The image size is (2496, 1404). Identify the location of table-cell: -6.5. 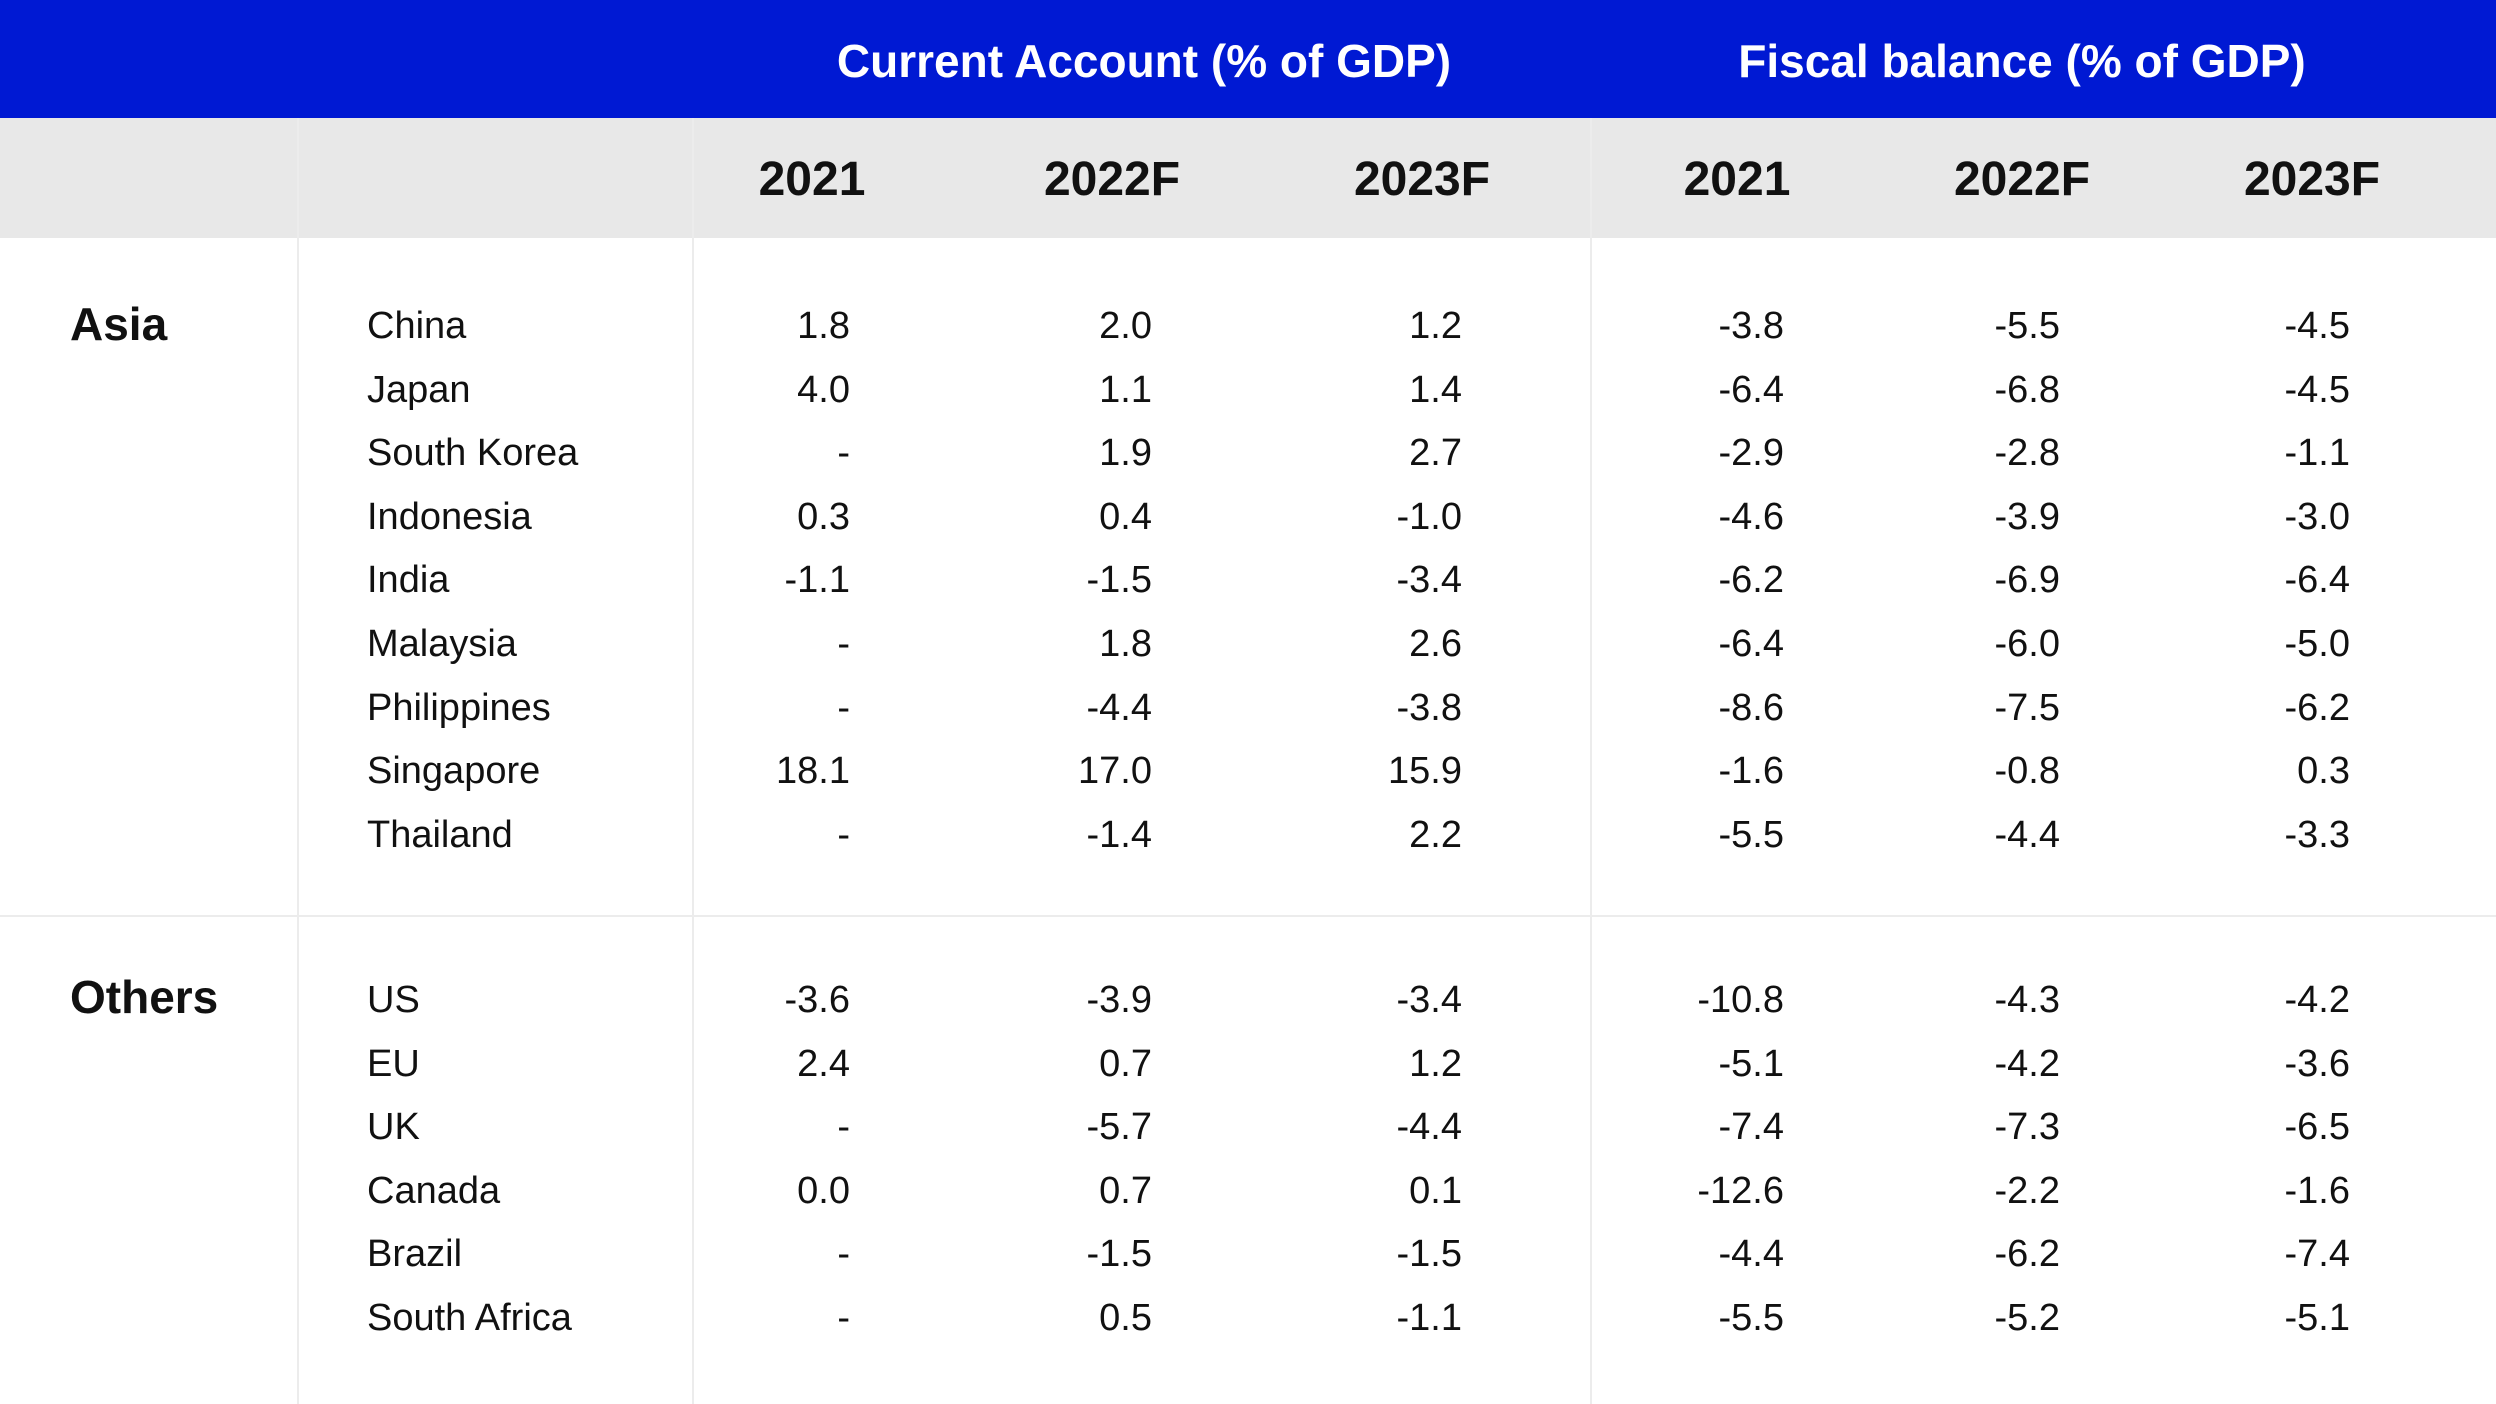
(2317, 1127).